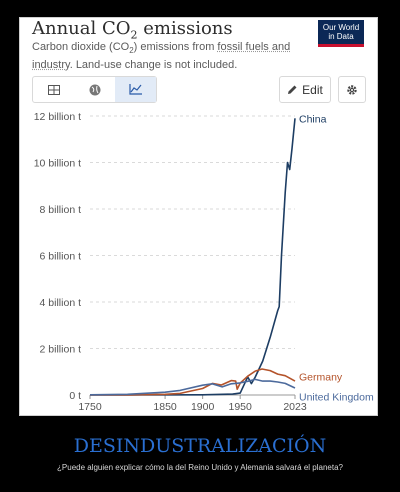 This screenshot has width=400, height=492. What do you see at coordinates (200, 446) in the screenshot?
I see `caption-title: DESINDUSTRALIZACIÓN` at bounding box center [200, 446].